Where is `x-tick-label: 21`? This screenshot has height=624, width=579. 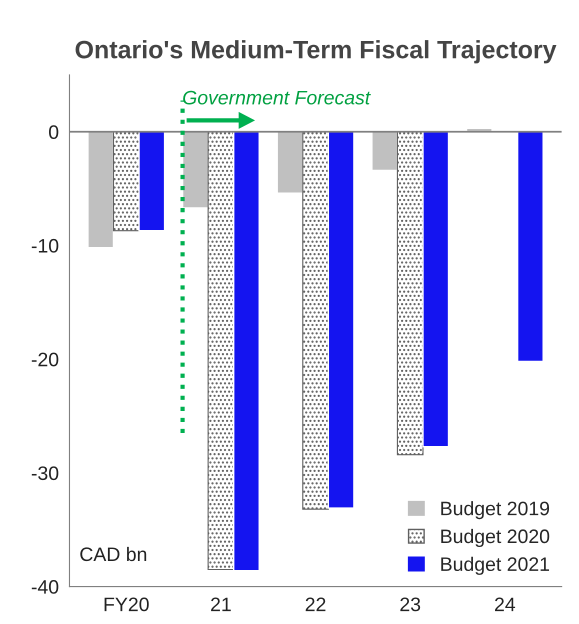 x-tick-label: 21 is located at coordinates (221, 604).